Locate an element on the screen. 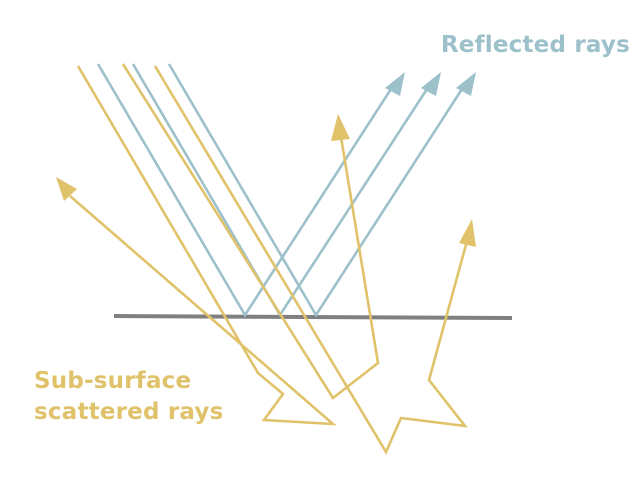 This screenshot has width=640, height=480. reflected-rays-label-text: Reflected rays is located at coordinates (535, 45).